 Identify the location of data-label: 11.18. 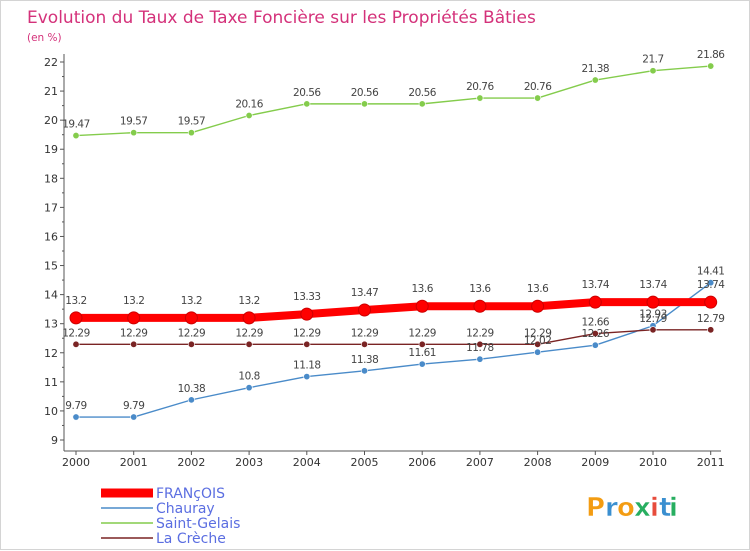
(307, 366).